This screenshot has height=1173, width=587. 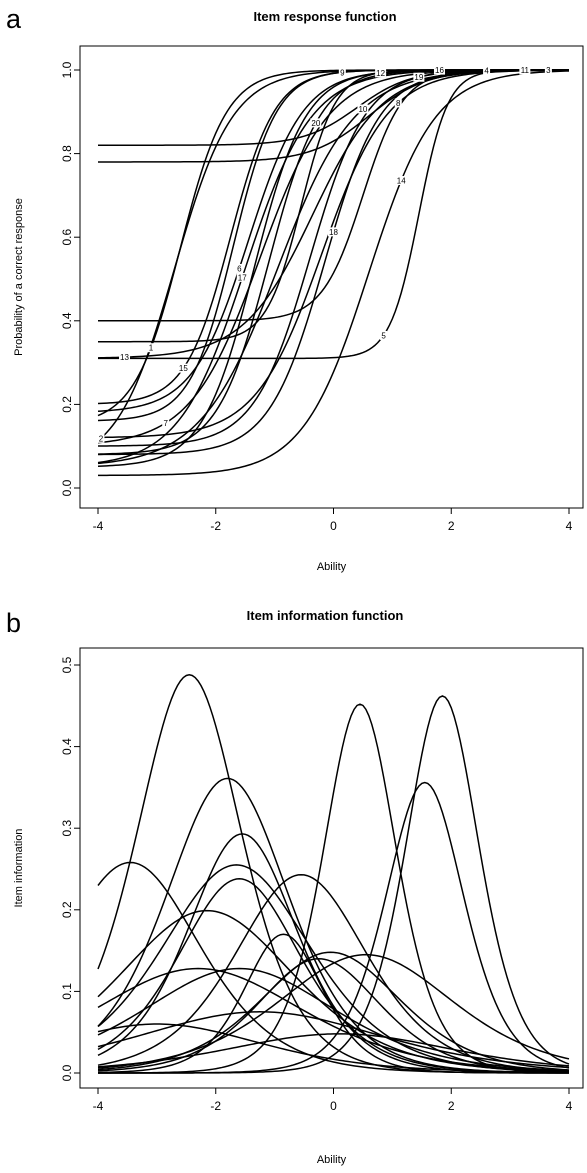 I want to click on item-label-14: 14, so click(x=401, y=181).